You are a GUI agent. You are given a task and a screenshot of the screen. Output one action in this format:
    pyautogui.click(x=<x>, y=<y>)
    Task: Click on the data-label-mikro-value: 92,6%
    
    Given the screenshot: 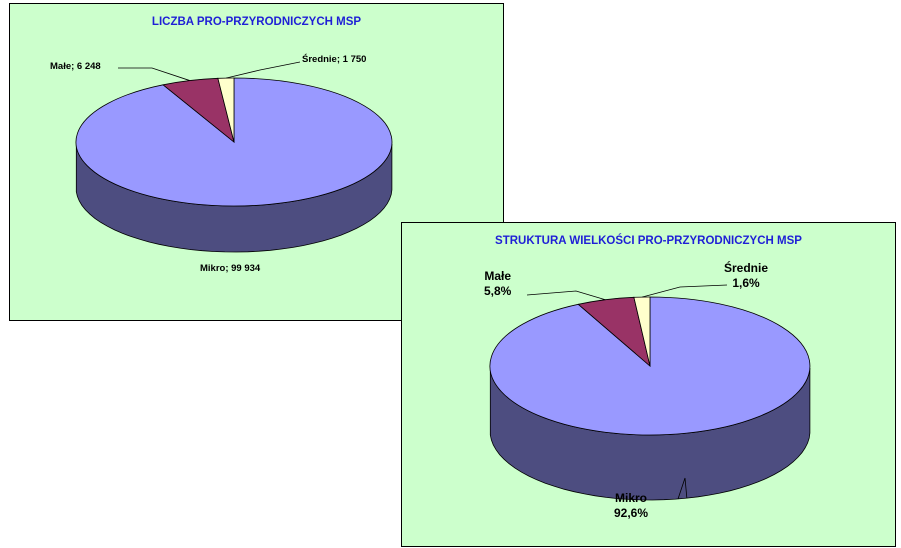 What is the action you would take?
    pyautogui.click(x=631, y=513)
    